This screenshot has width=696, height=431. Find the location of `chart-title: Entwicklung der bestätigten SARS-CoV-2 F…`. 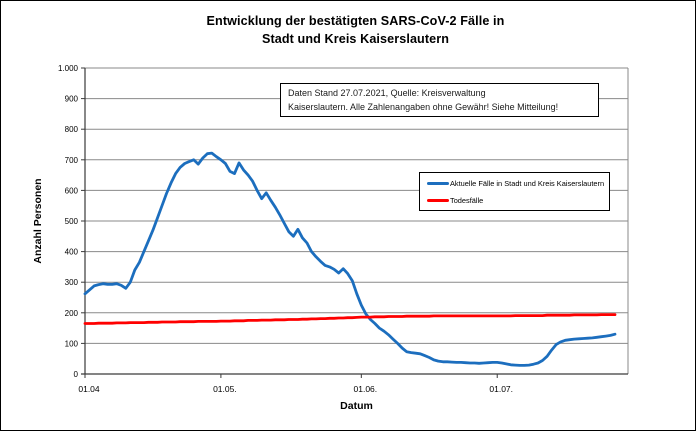

chart-title: Entwicklung der bestätigten SARS-CoV-2 F… is located at coordinates (355, 30).